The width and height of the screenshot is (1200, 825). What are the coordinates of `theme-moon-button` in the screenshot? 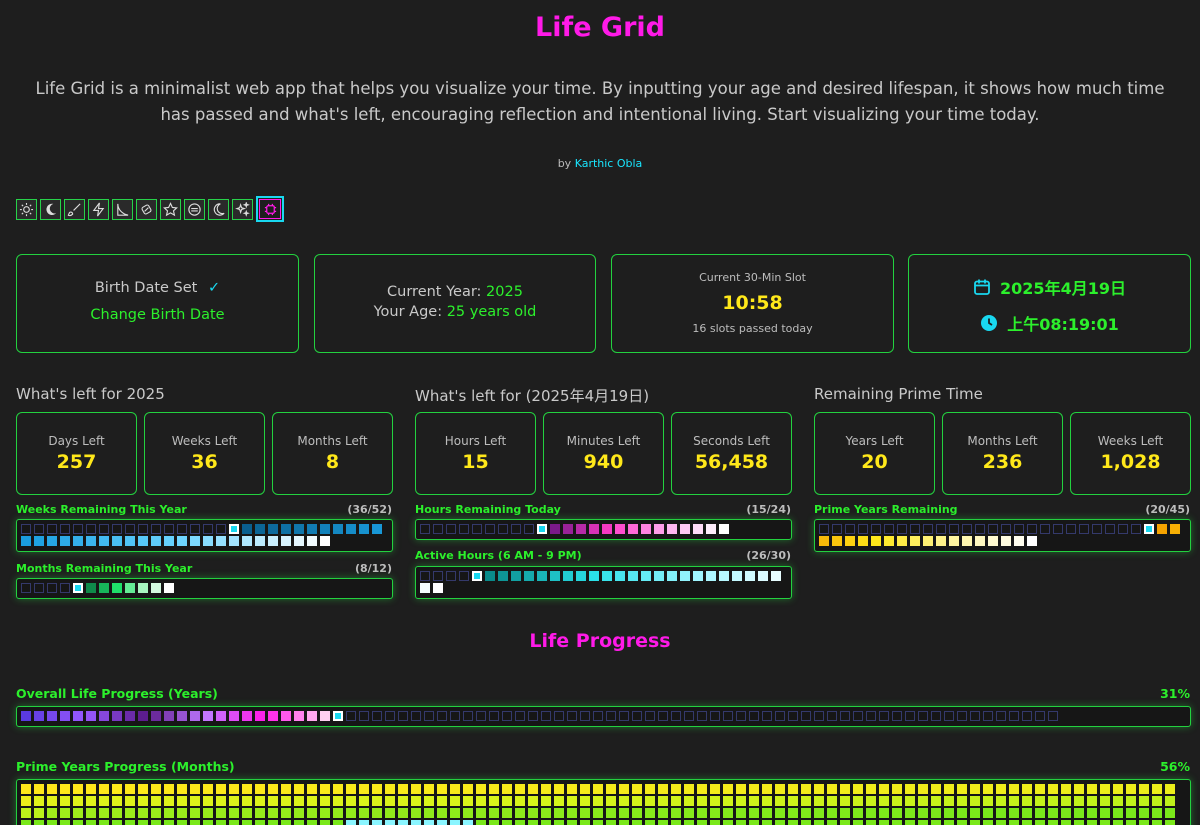 It's located at (50, 209).